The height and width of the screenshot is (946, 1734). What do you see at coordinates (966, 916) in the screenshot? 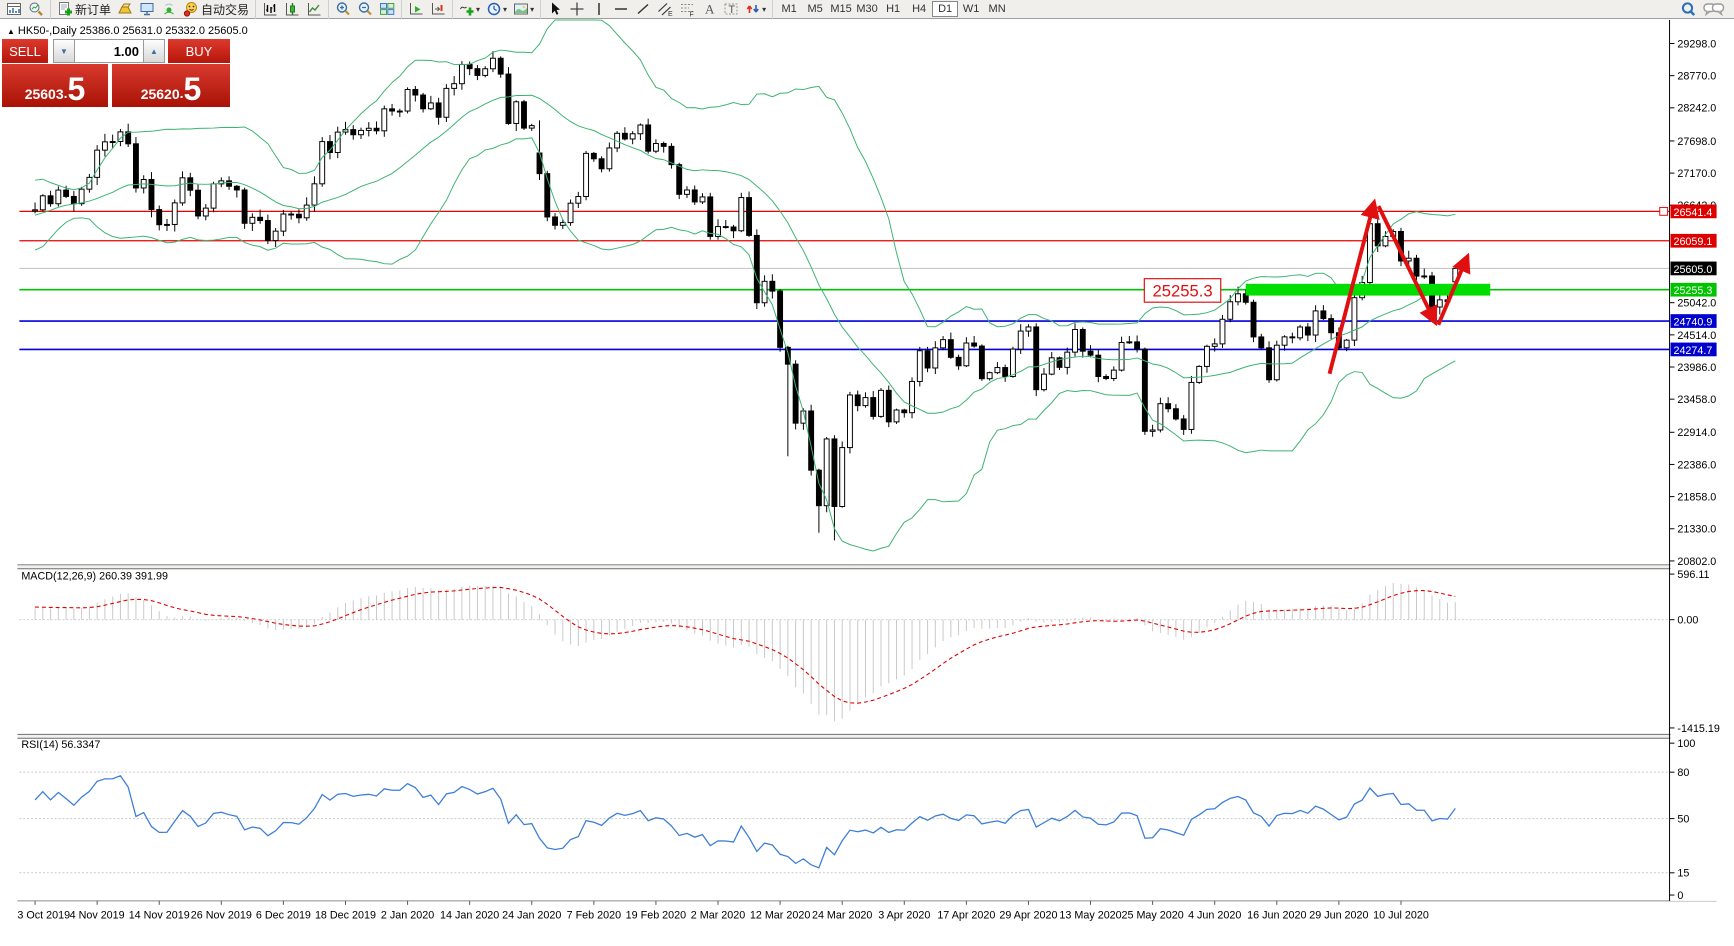
I see `date-label: 17 Apr 2020` at bounding box center [966, 916].